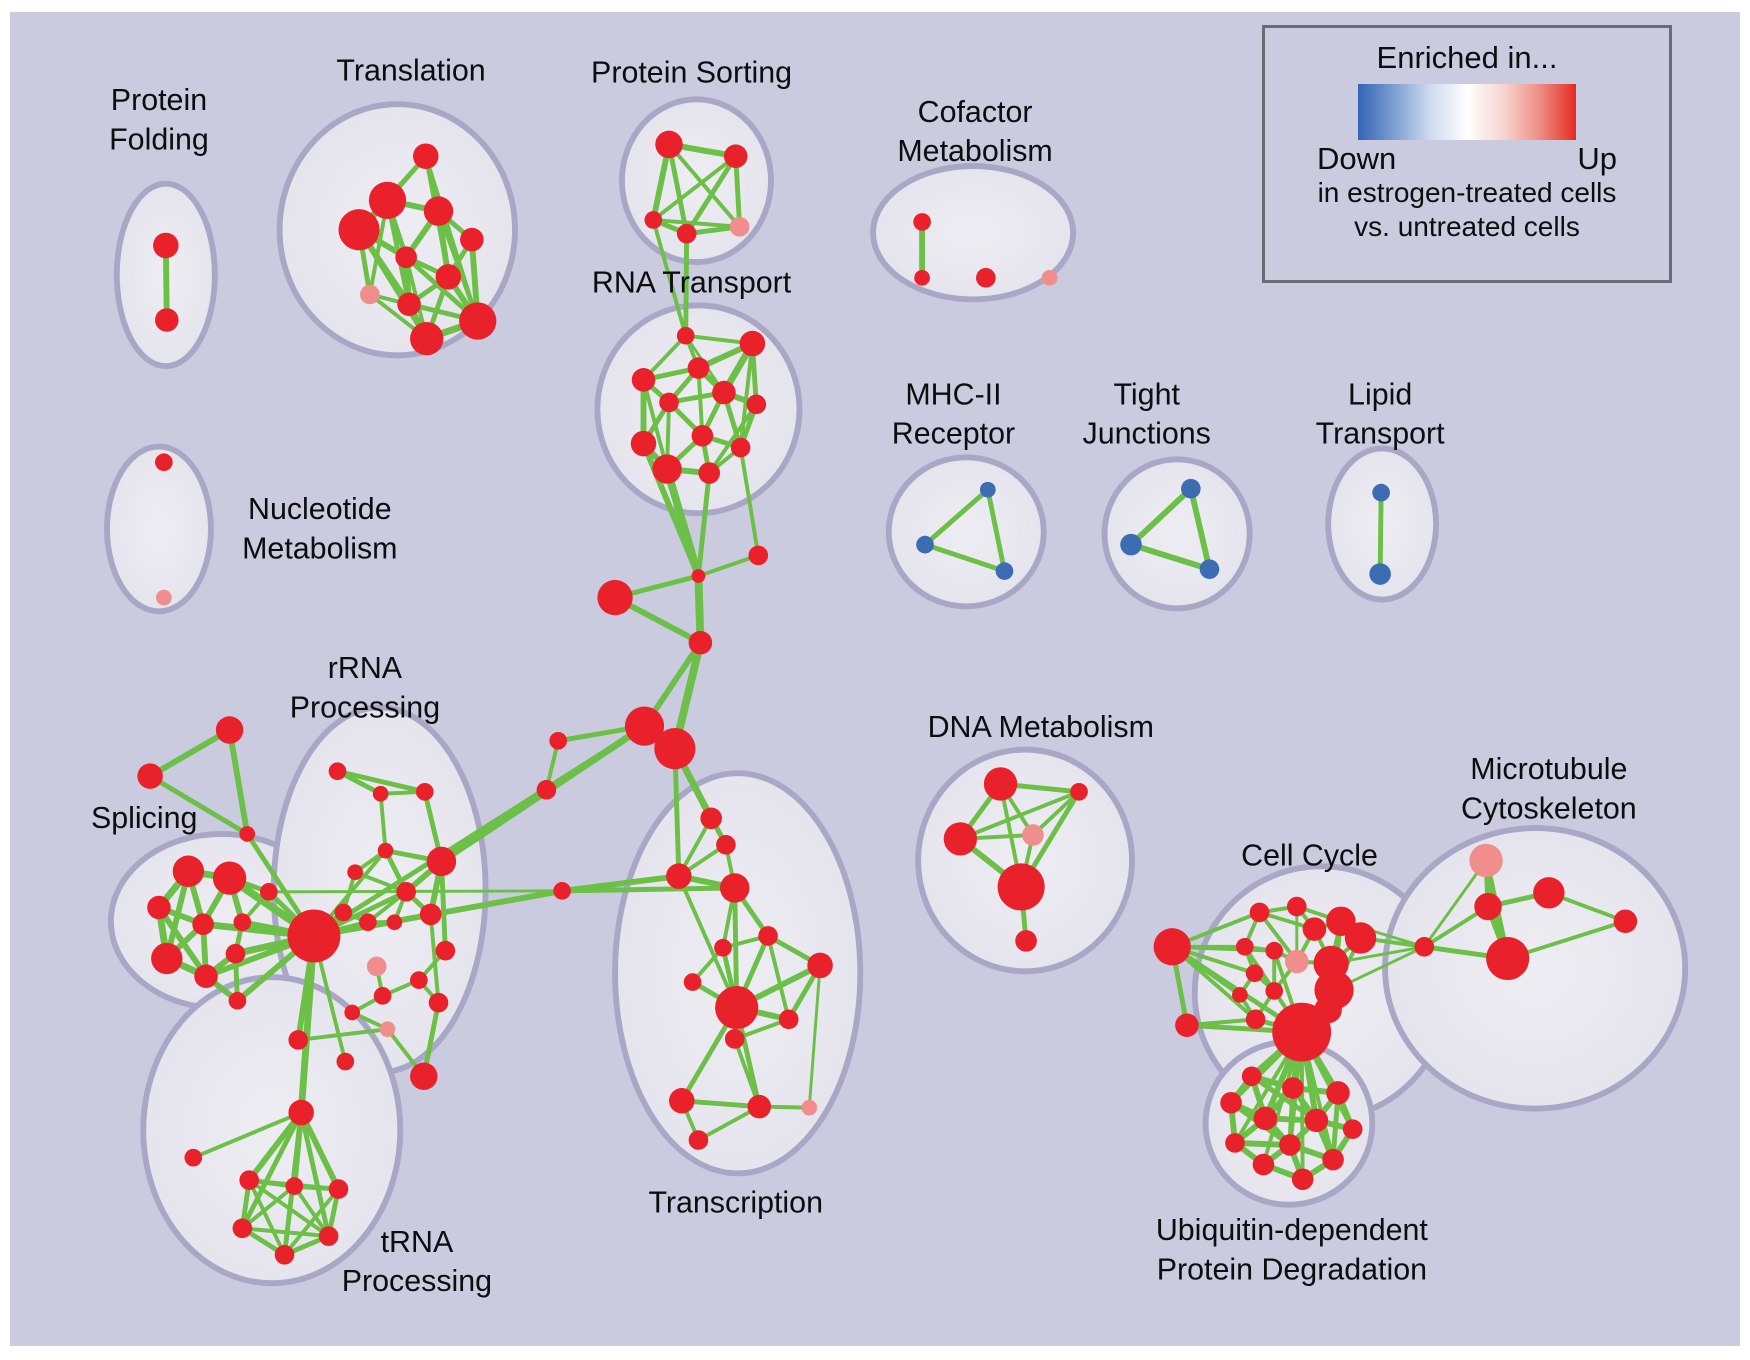  Describe the element at coordinates (648, 889) in the screenshot. I see `edge-v3-v4` at that location.